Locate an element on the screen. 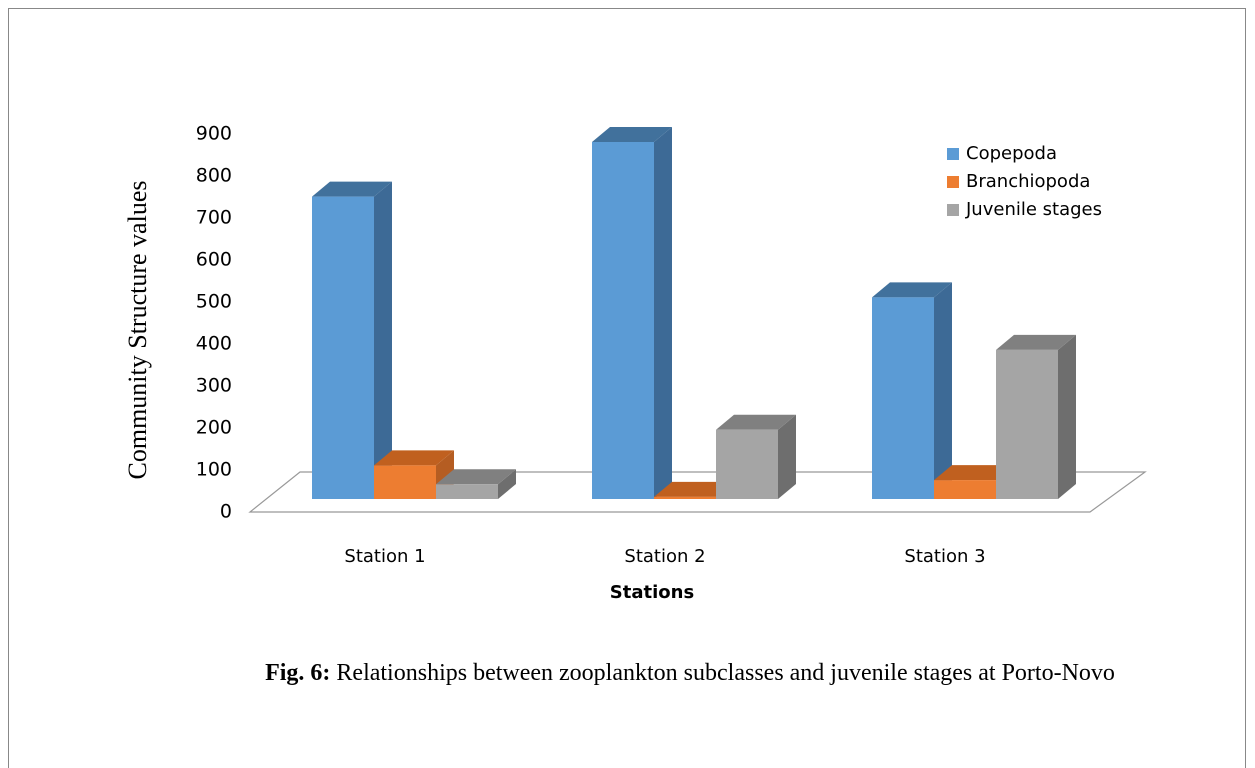 The height and width of the screenshot is (768, 1255). y-tick-label: 100 is located at coordinates (214, 470).